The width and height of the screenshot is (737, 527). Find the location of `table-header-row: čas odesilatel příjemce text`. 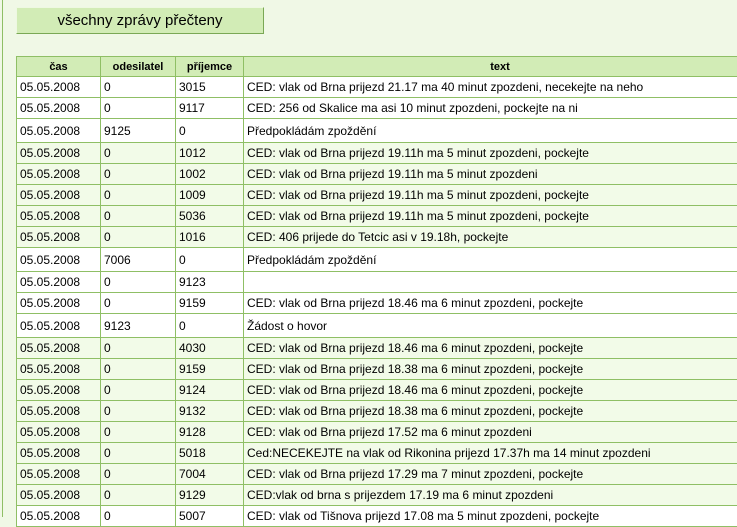

table-header-row: čas odesilatel příjemce text is located at coordinates (377, 67).